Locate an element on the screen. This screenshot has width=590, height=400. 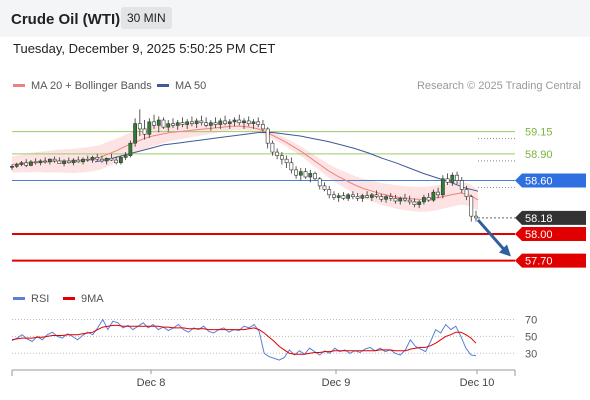
x-tick-label: Dec 8 is located at coordinates (151, 383).